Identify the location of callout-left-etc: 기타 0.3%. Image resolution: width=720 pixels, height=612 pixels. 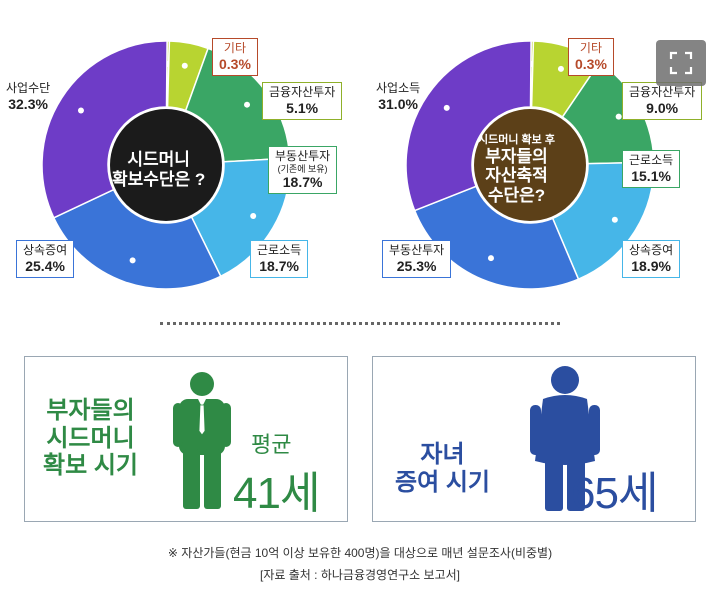
(235, 57).